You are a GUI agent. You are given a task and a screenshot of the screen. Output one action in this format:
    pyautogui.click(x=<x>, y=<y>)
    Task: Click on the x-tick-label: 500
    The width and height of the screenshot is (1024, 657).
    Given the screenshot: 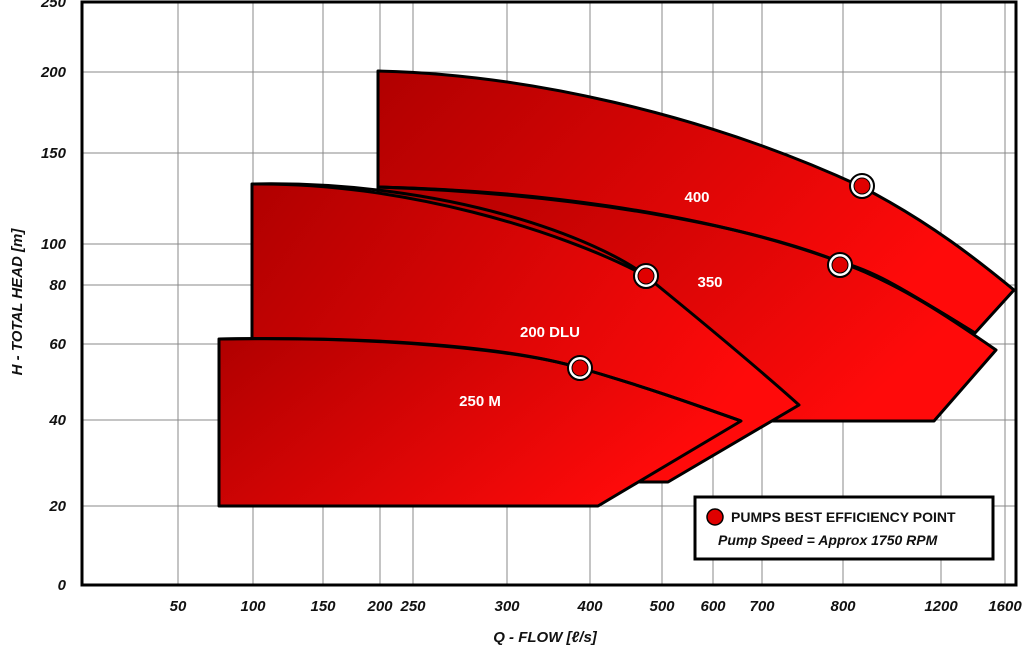 What is the action you would take?
    pyautogui.click(x=662, y=606)
    